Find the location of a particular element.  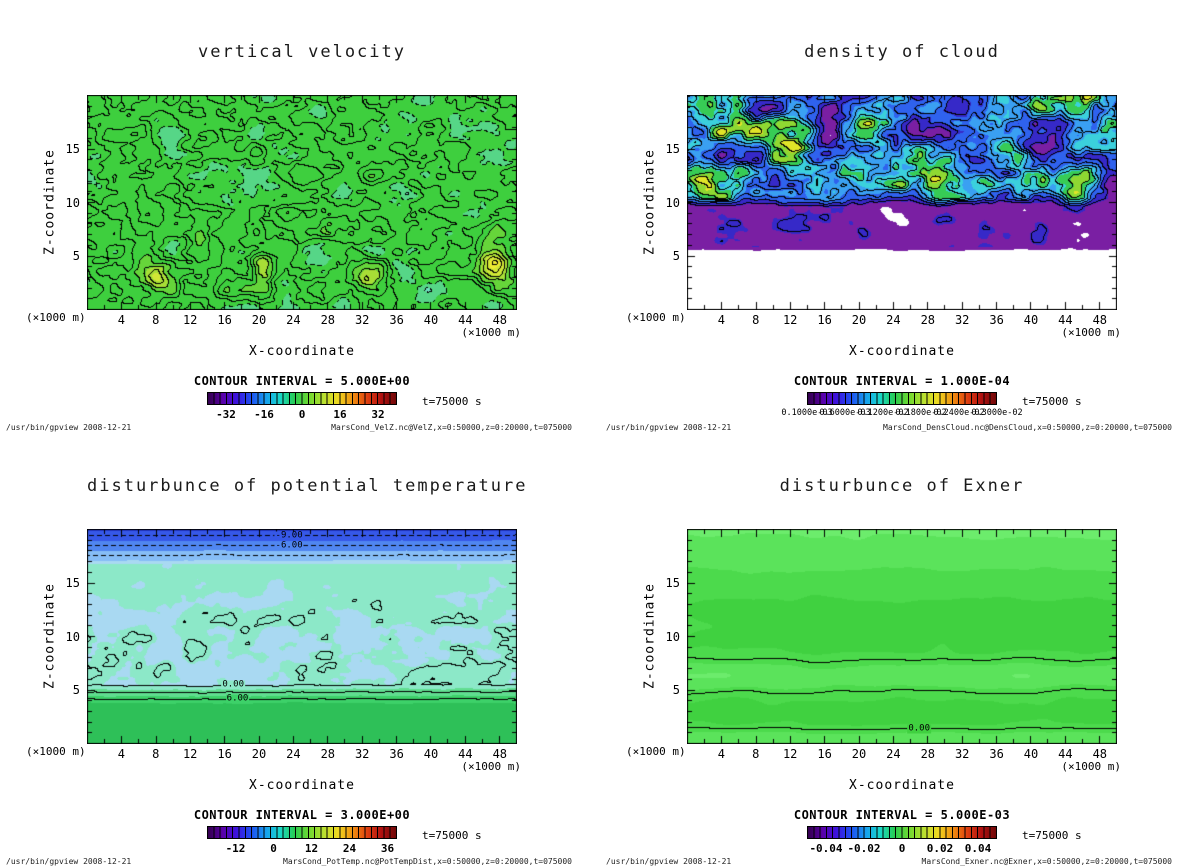

contour-line-label: 0.00 is located at coordinates (233, 684).